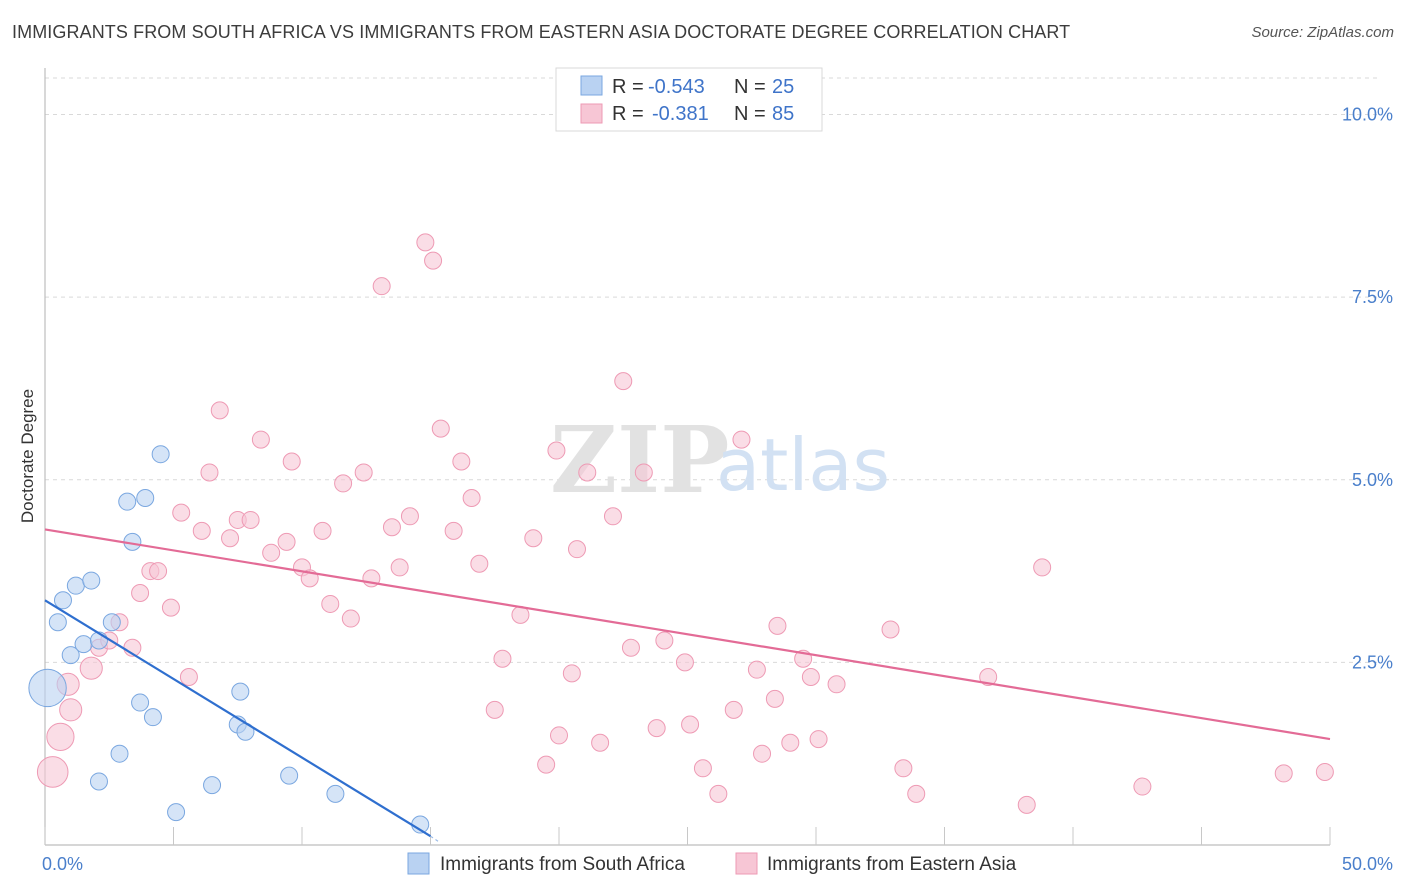  Describe the element at coordinates (591, 113) in the screenshot. I see `legend-swatch-pink` at that location.